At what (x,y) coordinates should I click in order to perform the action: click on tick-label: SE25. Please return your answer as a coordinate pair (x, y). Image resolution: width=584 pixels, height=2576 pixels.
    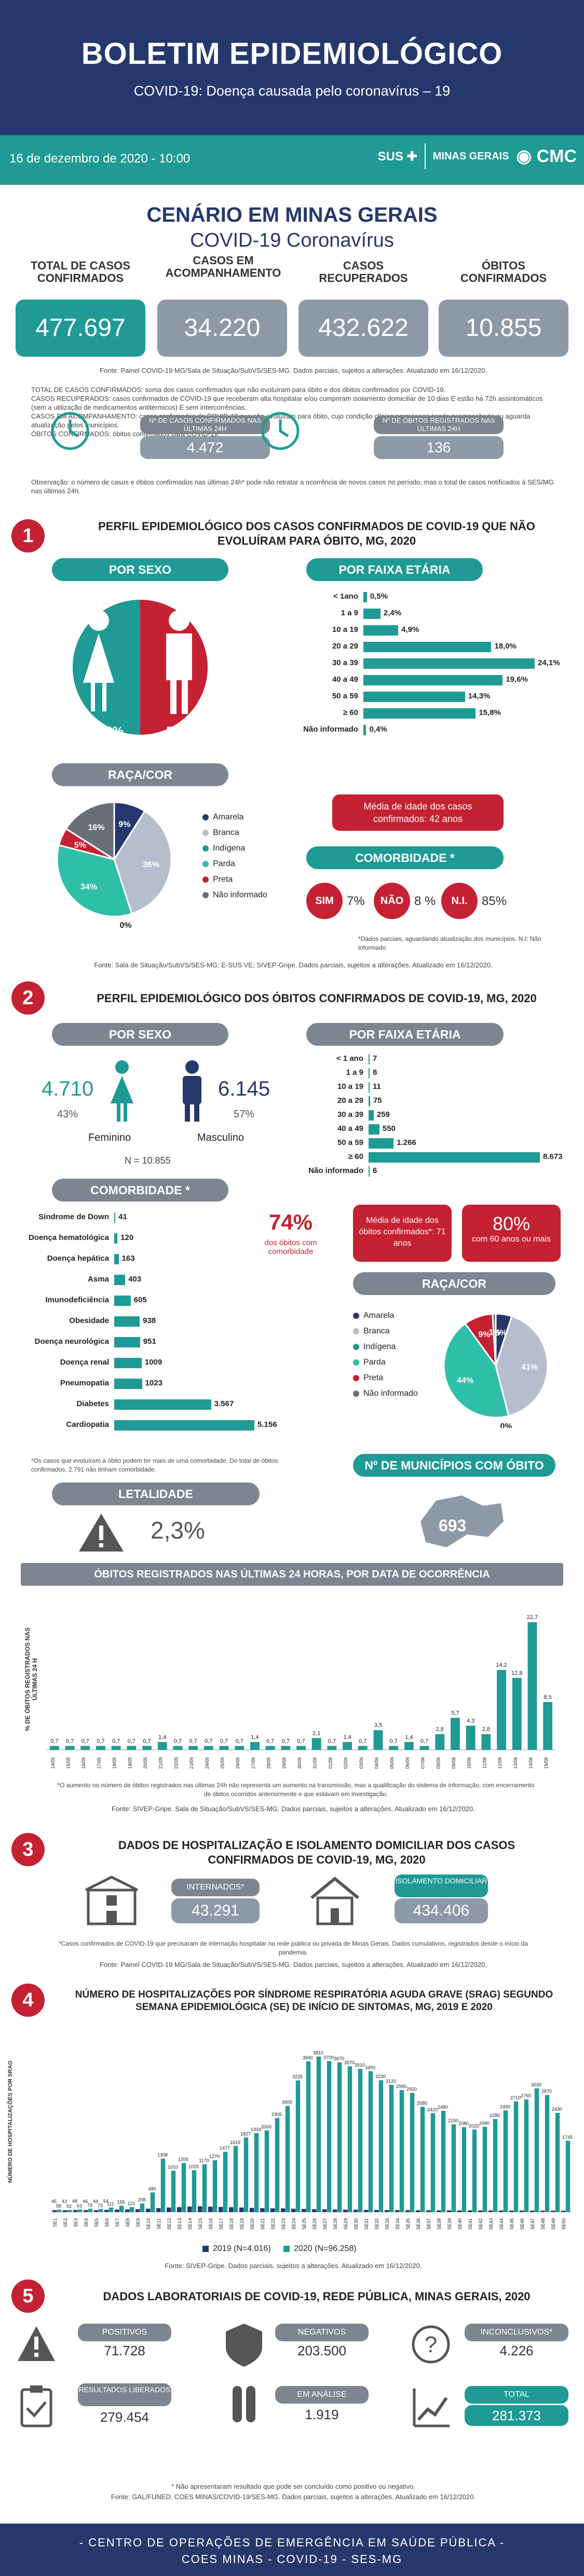
    Looking at the image, I should click on (304, 2224).